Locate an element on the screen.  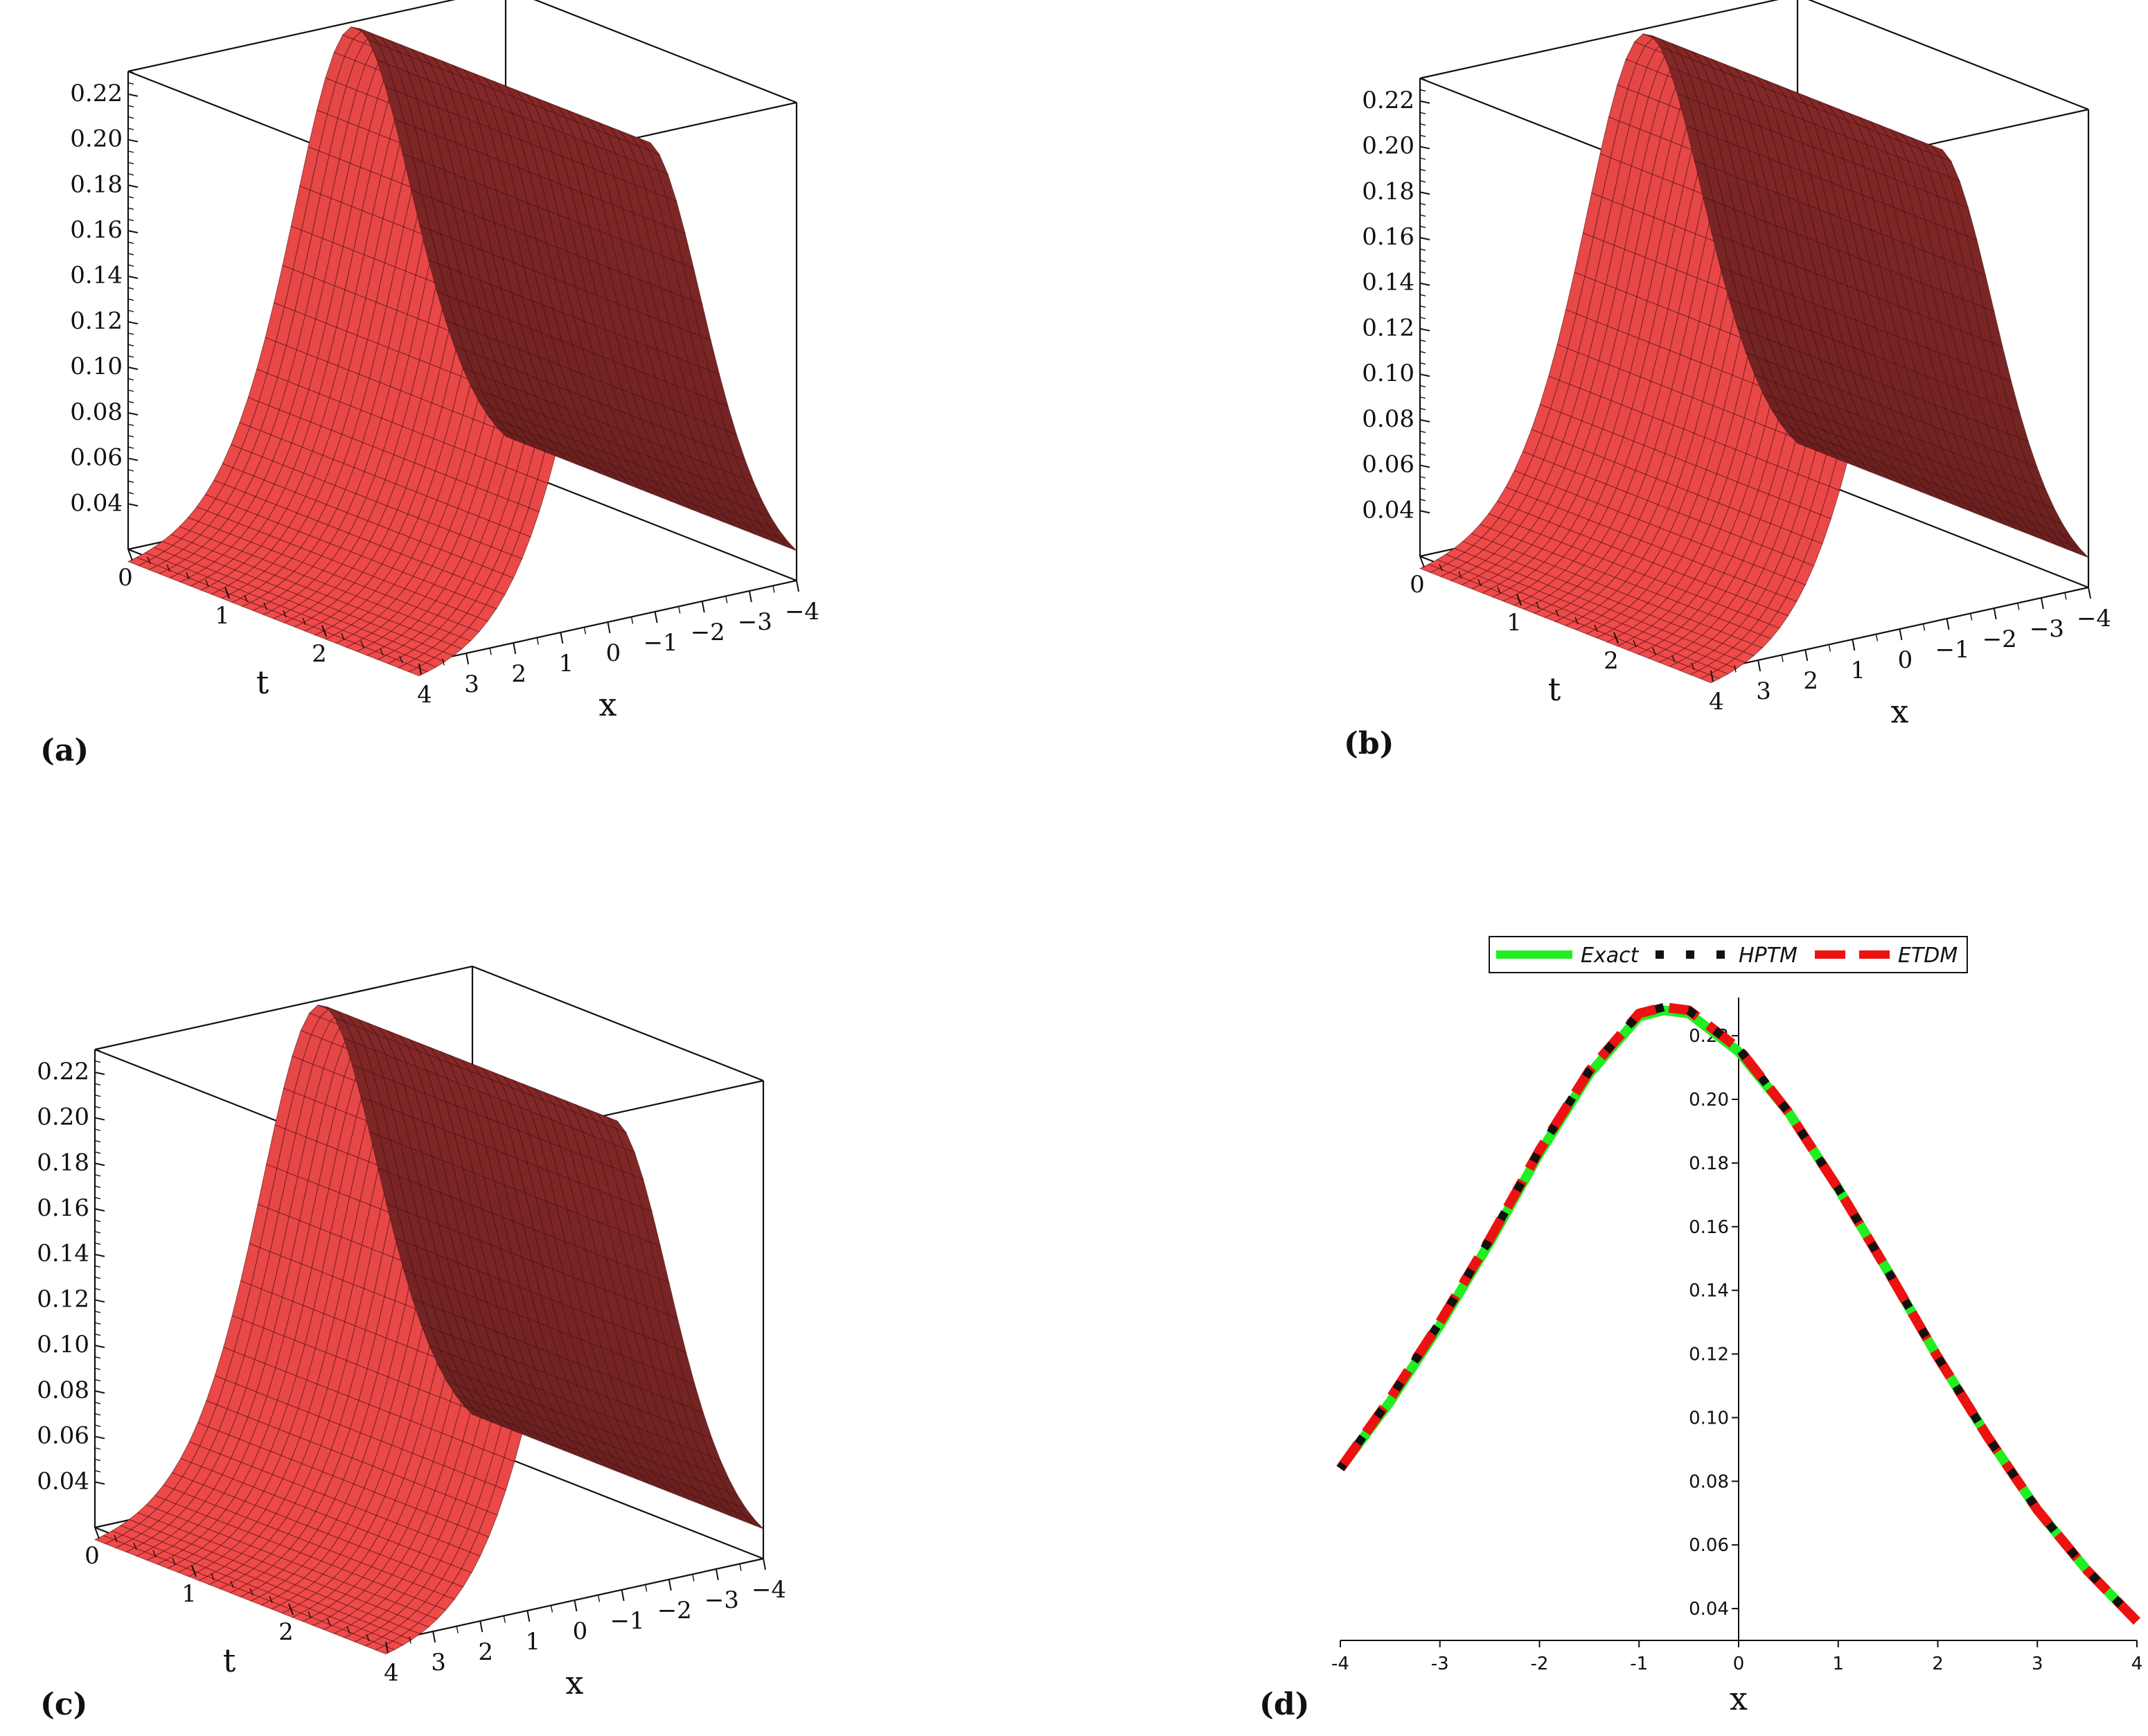
t-tick-label: 1 is located at coordinates (189, 1594).